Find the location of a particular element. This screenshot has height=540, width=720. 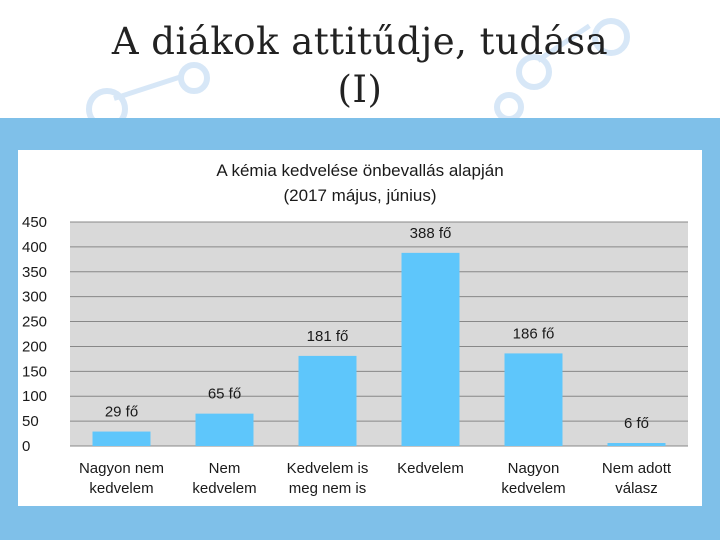

category-label: Nem is located at coordinates (225, 468).